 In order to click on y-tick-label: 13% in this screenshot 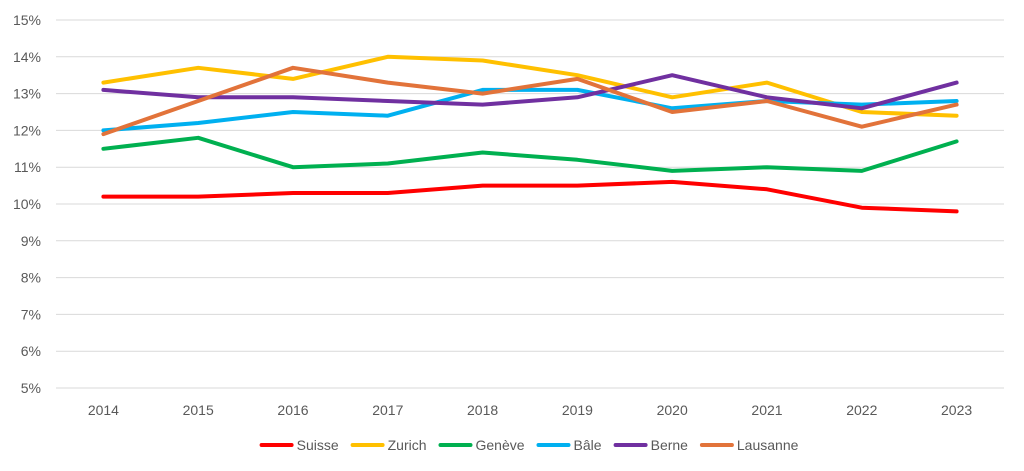, I will do `click(27, 94)`.